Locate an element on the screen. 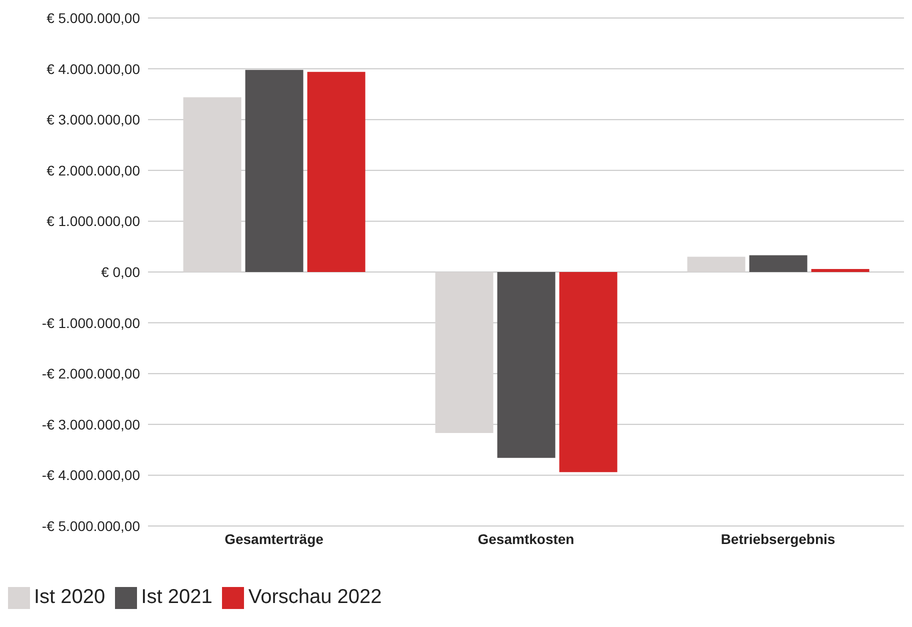 The image size is (912, 627). y-tick-label: € 2.000.000,00 is located at coordinates (93, 170).